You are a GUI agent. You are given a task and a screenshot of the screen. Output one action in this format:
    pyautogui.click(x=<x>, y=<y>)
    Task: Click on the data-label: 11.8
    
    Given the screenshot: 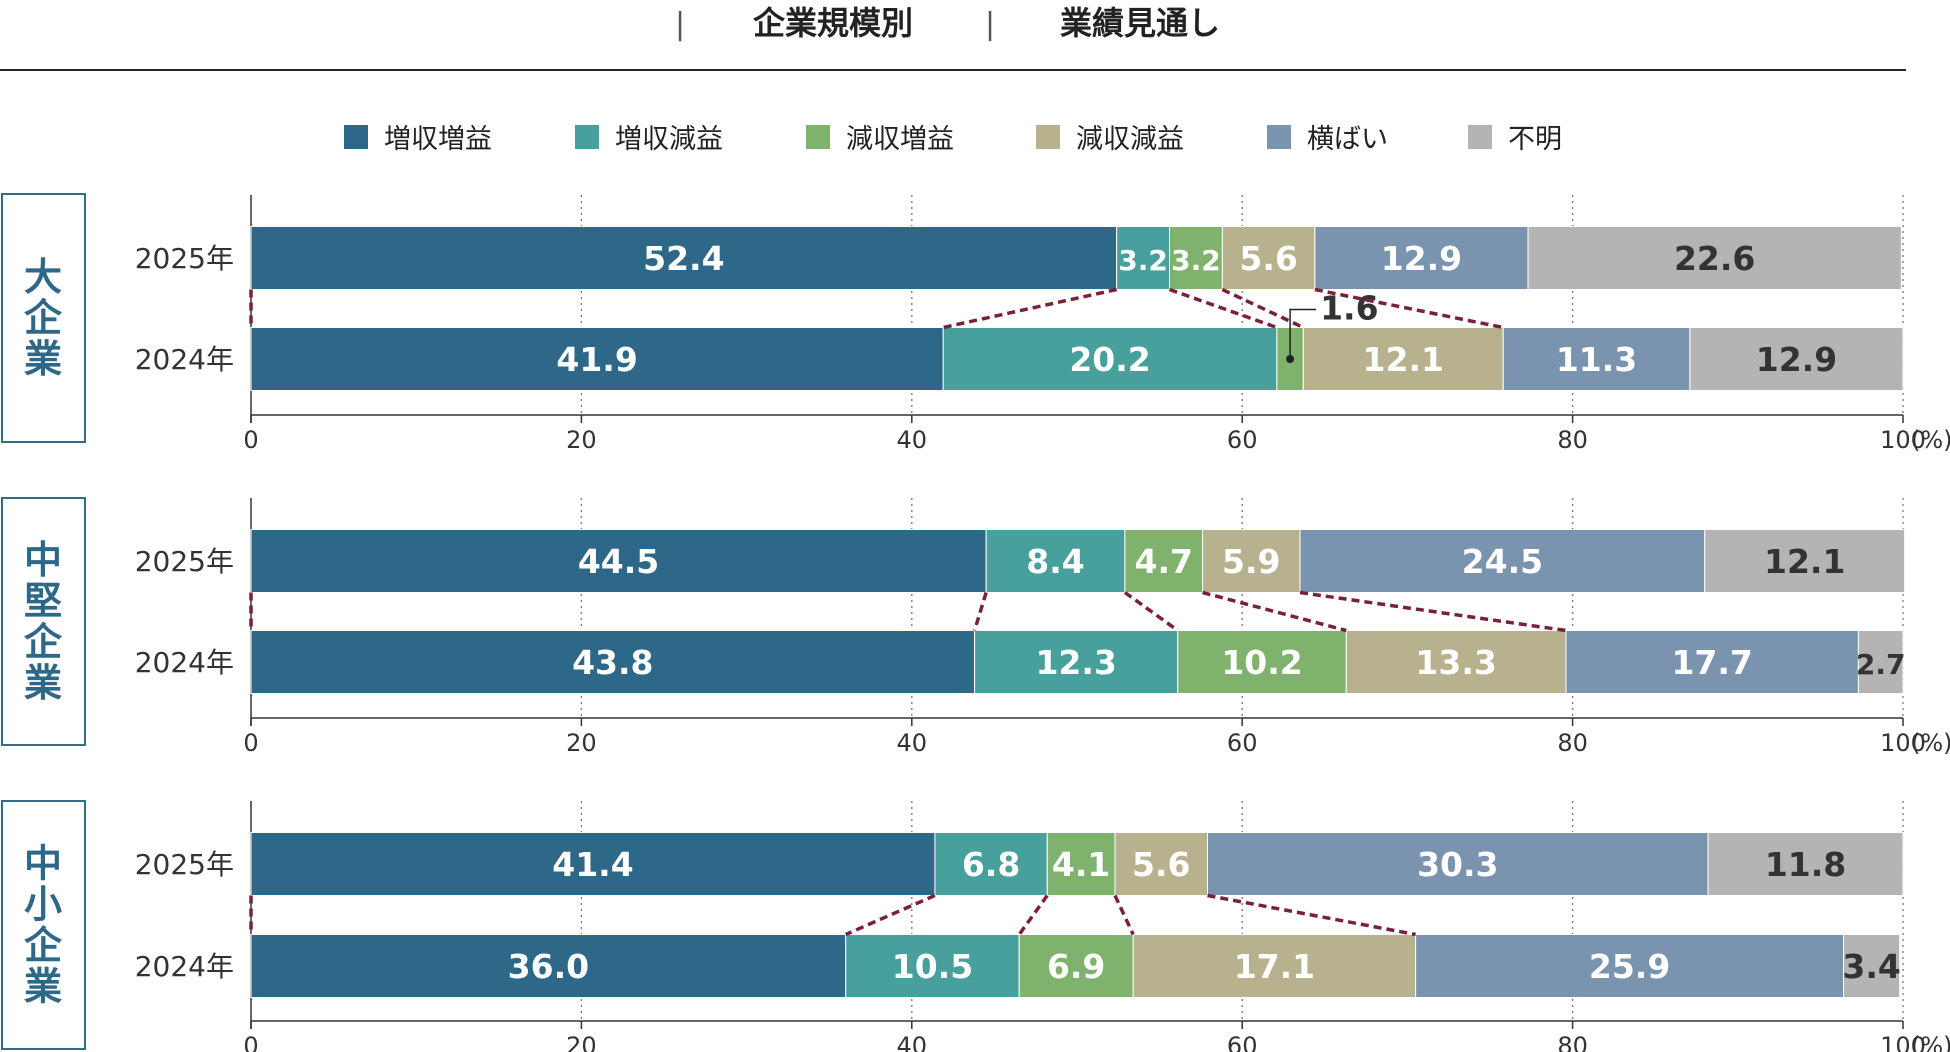 What is the action you would take?
    pyautogui.click(x=1805, y=864)
    